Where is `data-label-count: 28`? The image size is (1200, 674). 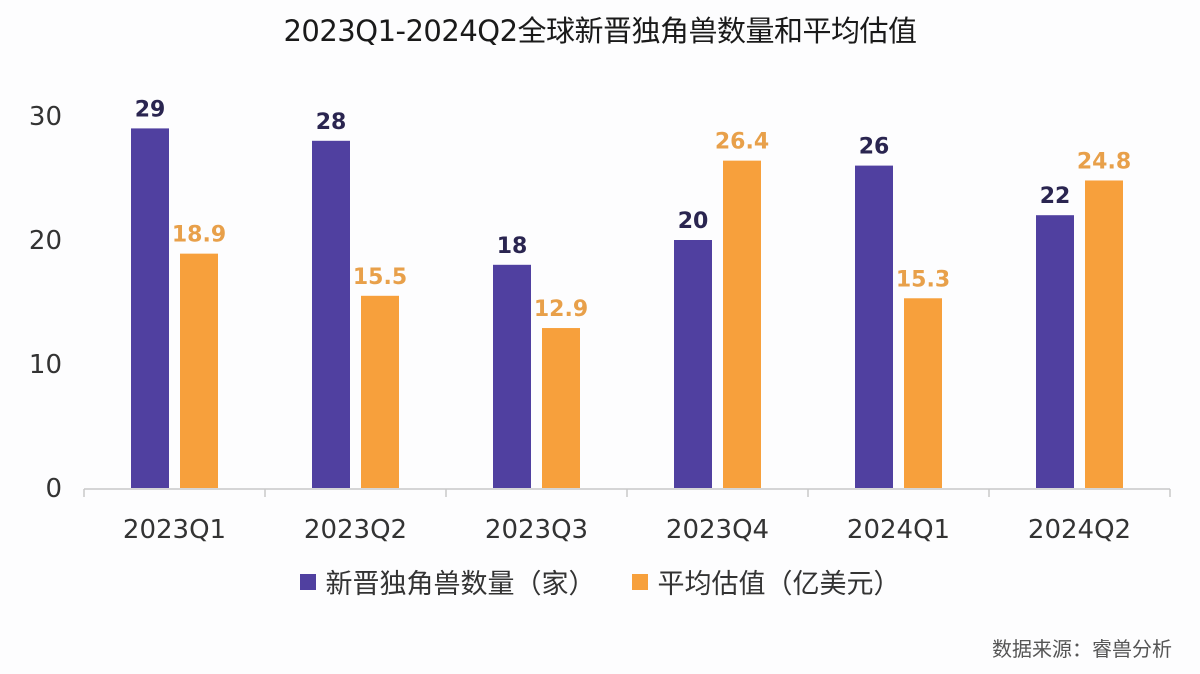
data-label-count: 28 is located at coordinates (331, 122).